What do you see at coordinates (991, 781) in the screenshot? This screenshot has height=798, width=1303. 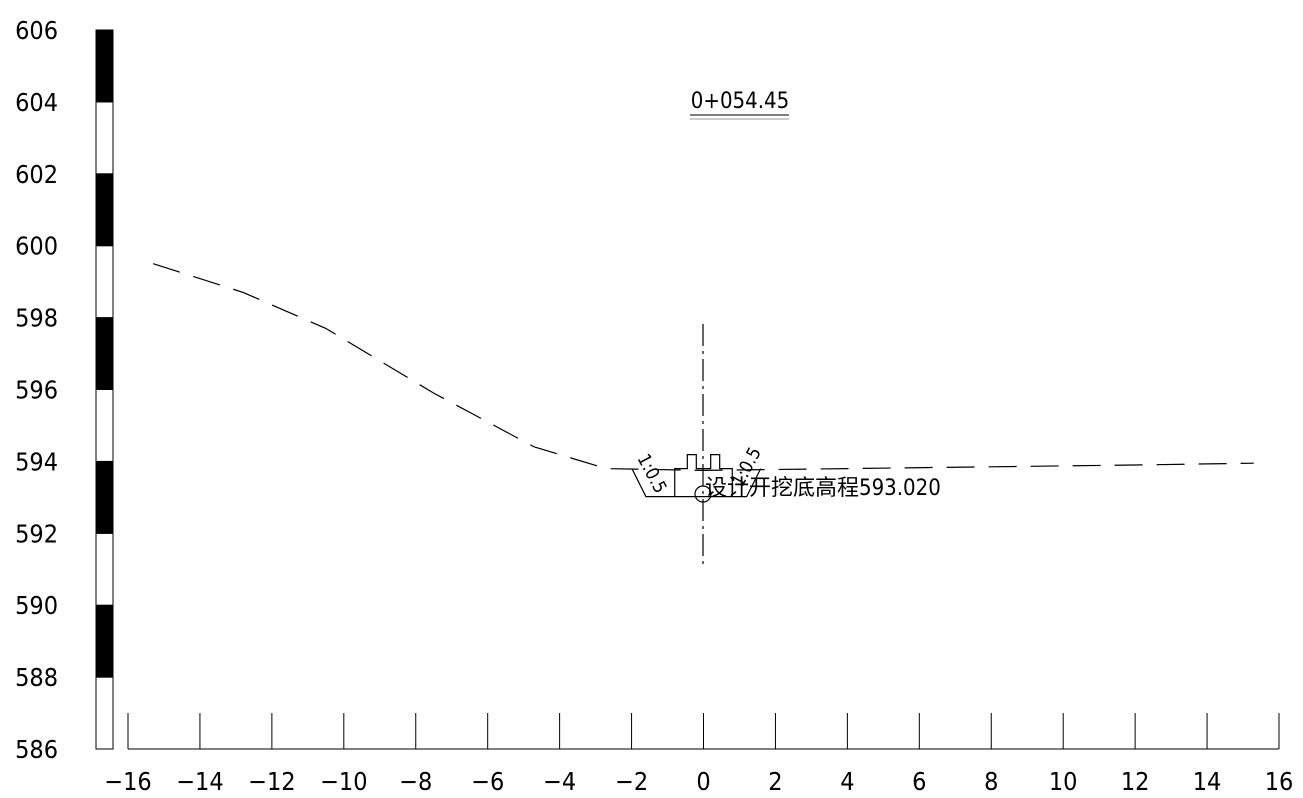 I see `offset-tick-label: 8` at bounding box center [991, 781].